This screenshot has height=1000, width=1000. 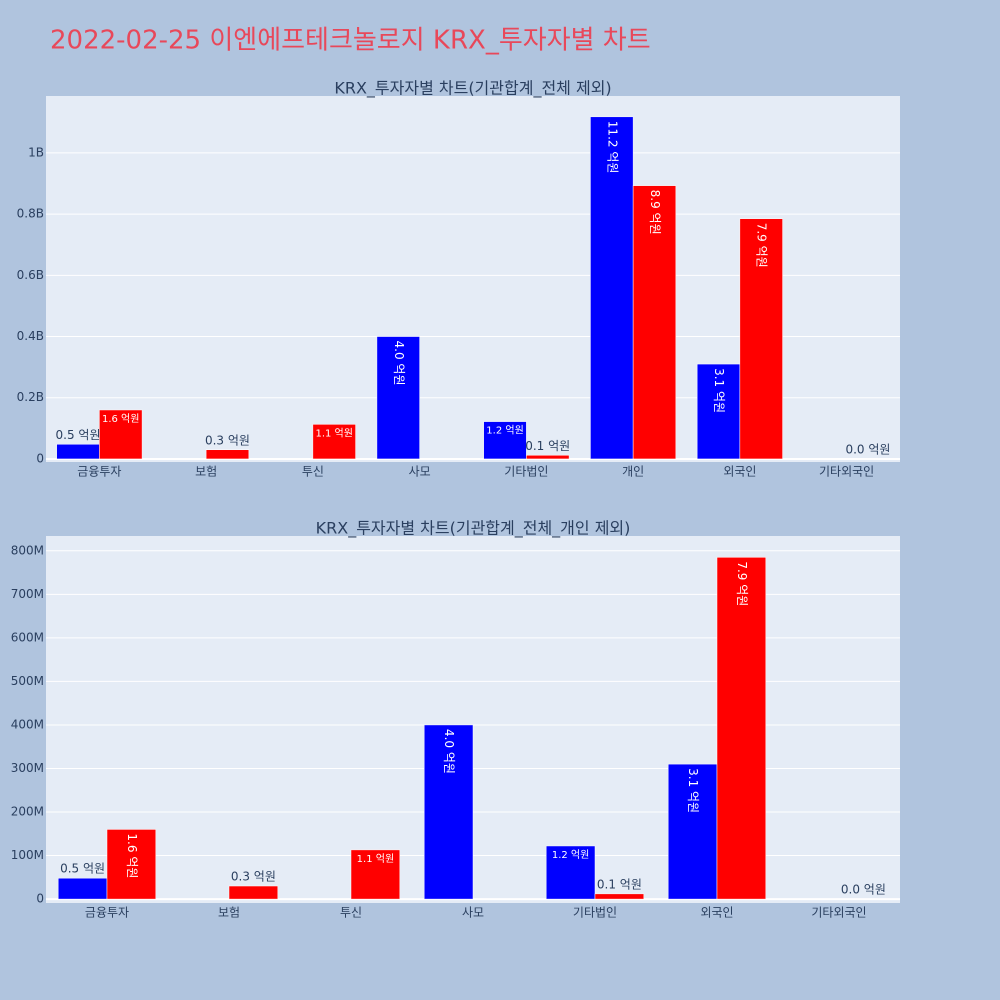 I want to click on y-tick-label: 300M, so click(x=27, y=768).